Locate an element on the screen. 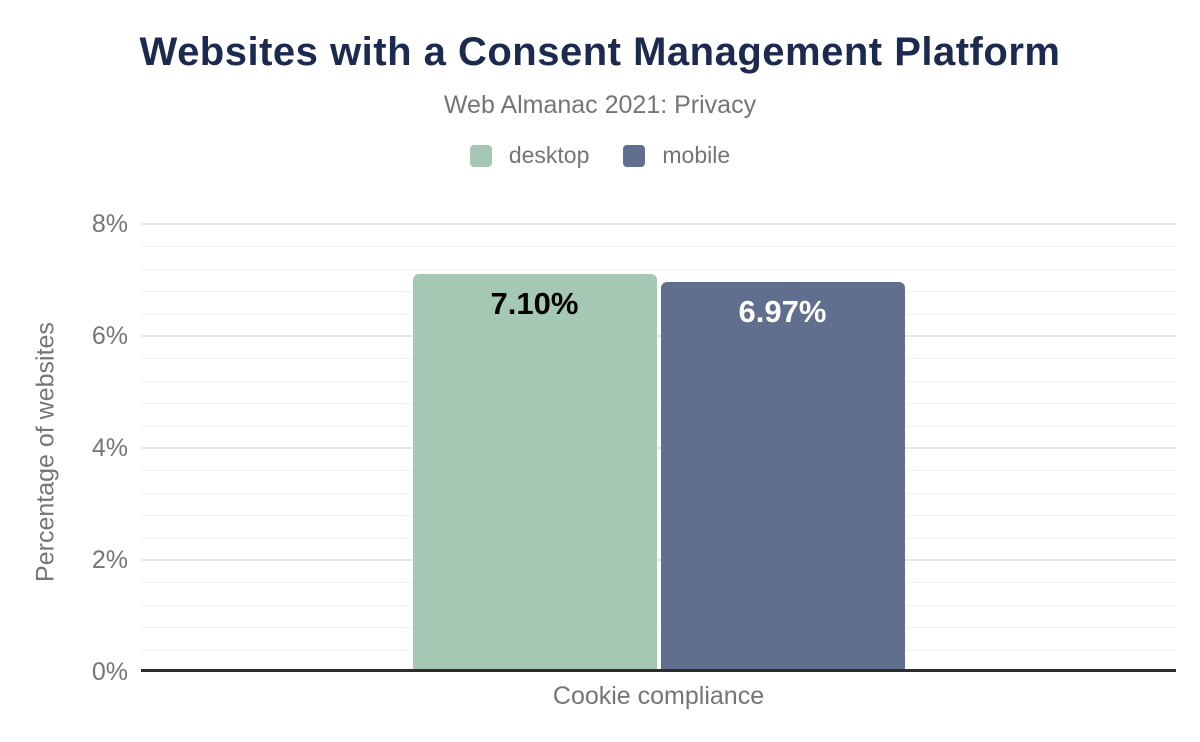  y-tick-label: 2% is located at coordinates (109, 560).